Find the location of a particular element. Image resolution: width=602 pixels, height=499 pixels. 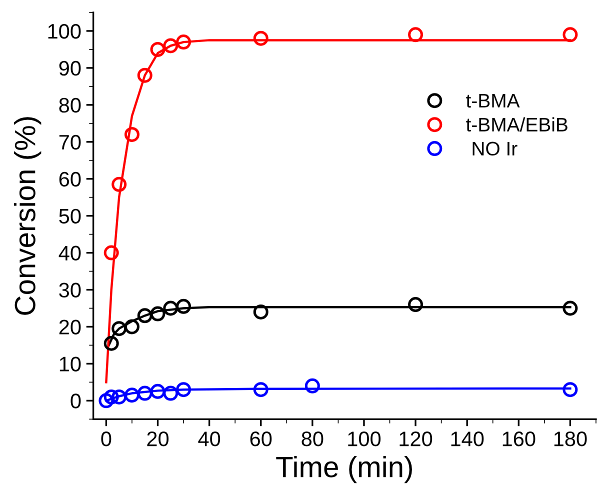

x-tick-label: 80 is located at coordinates (313, 439).